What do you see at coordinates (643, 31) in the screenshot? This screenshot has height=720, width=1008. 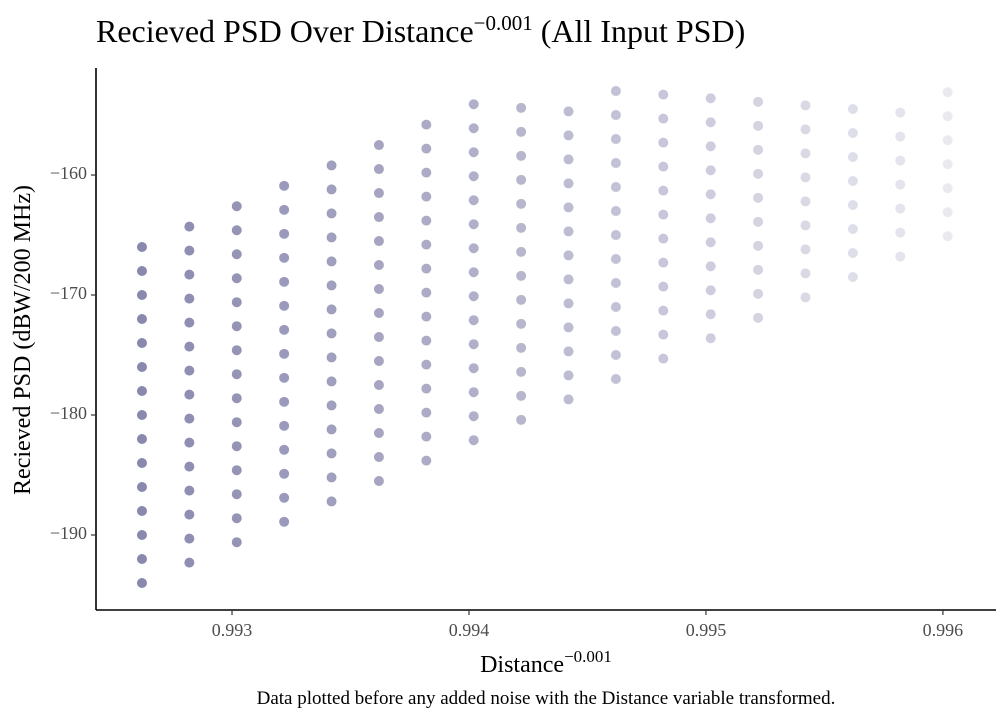 I see `title-suffix: (All Input PSD)` at bounding box center [643, 31].